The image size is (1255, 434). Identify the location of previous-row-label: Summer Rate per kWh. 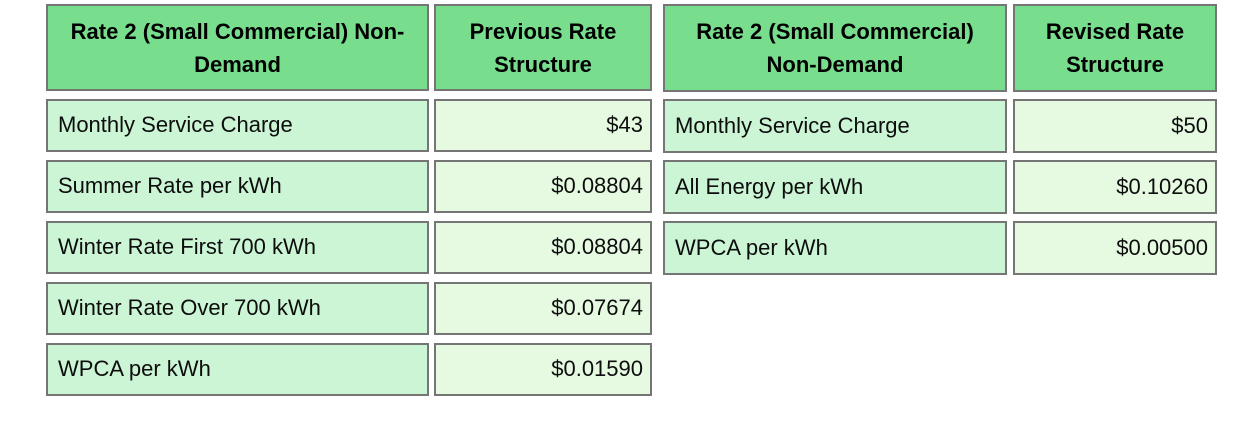
(237, 186).